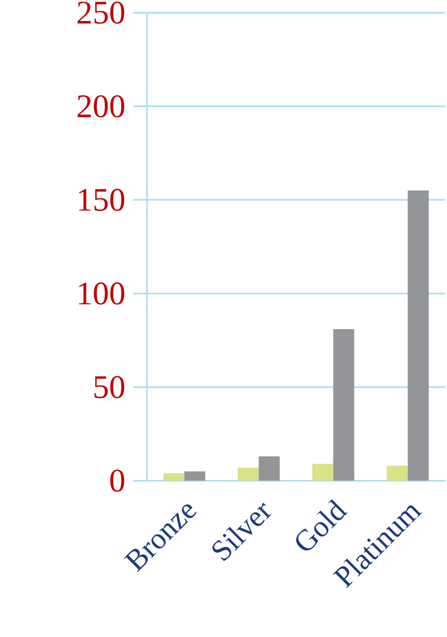 This screenshot has width=447, height=637. Describe the element at coordinates (109, 387) in the screenshot. I see `y-tick-label: 50` at that location.